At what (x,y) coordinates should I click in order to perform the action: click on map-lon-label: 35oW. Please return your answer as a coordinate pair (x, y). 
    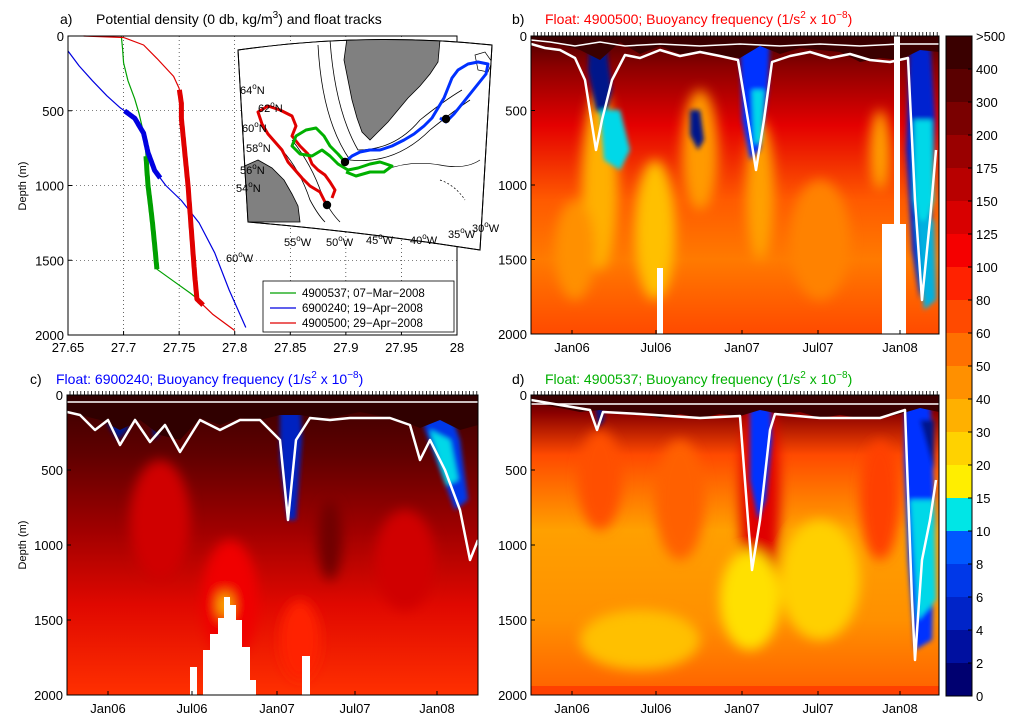
    Looking at the image, I should click on (462, 233).